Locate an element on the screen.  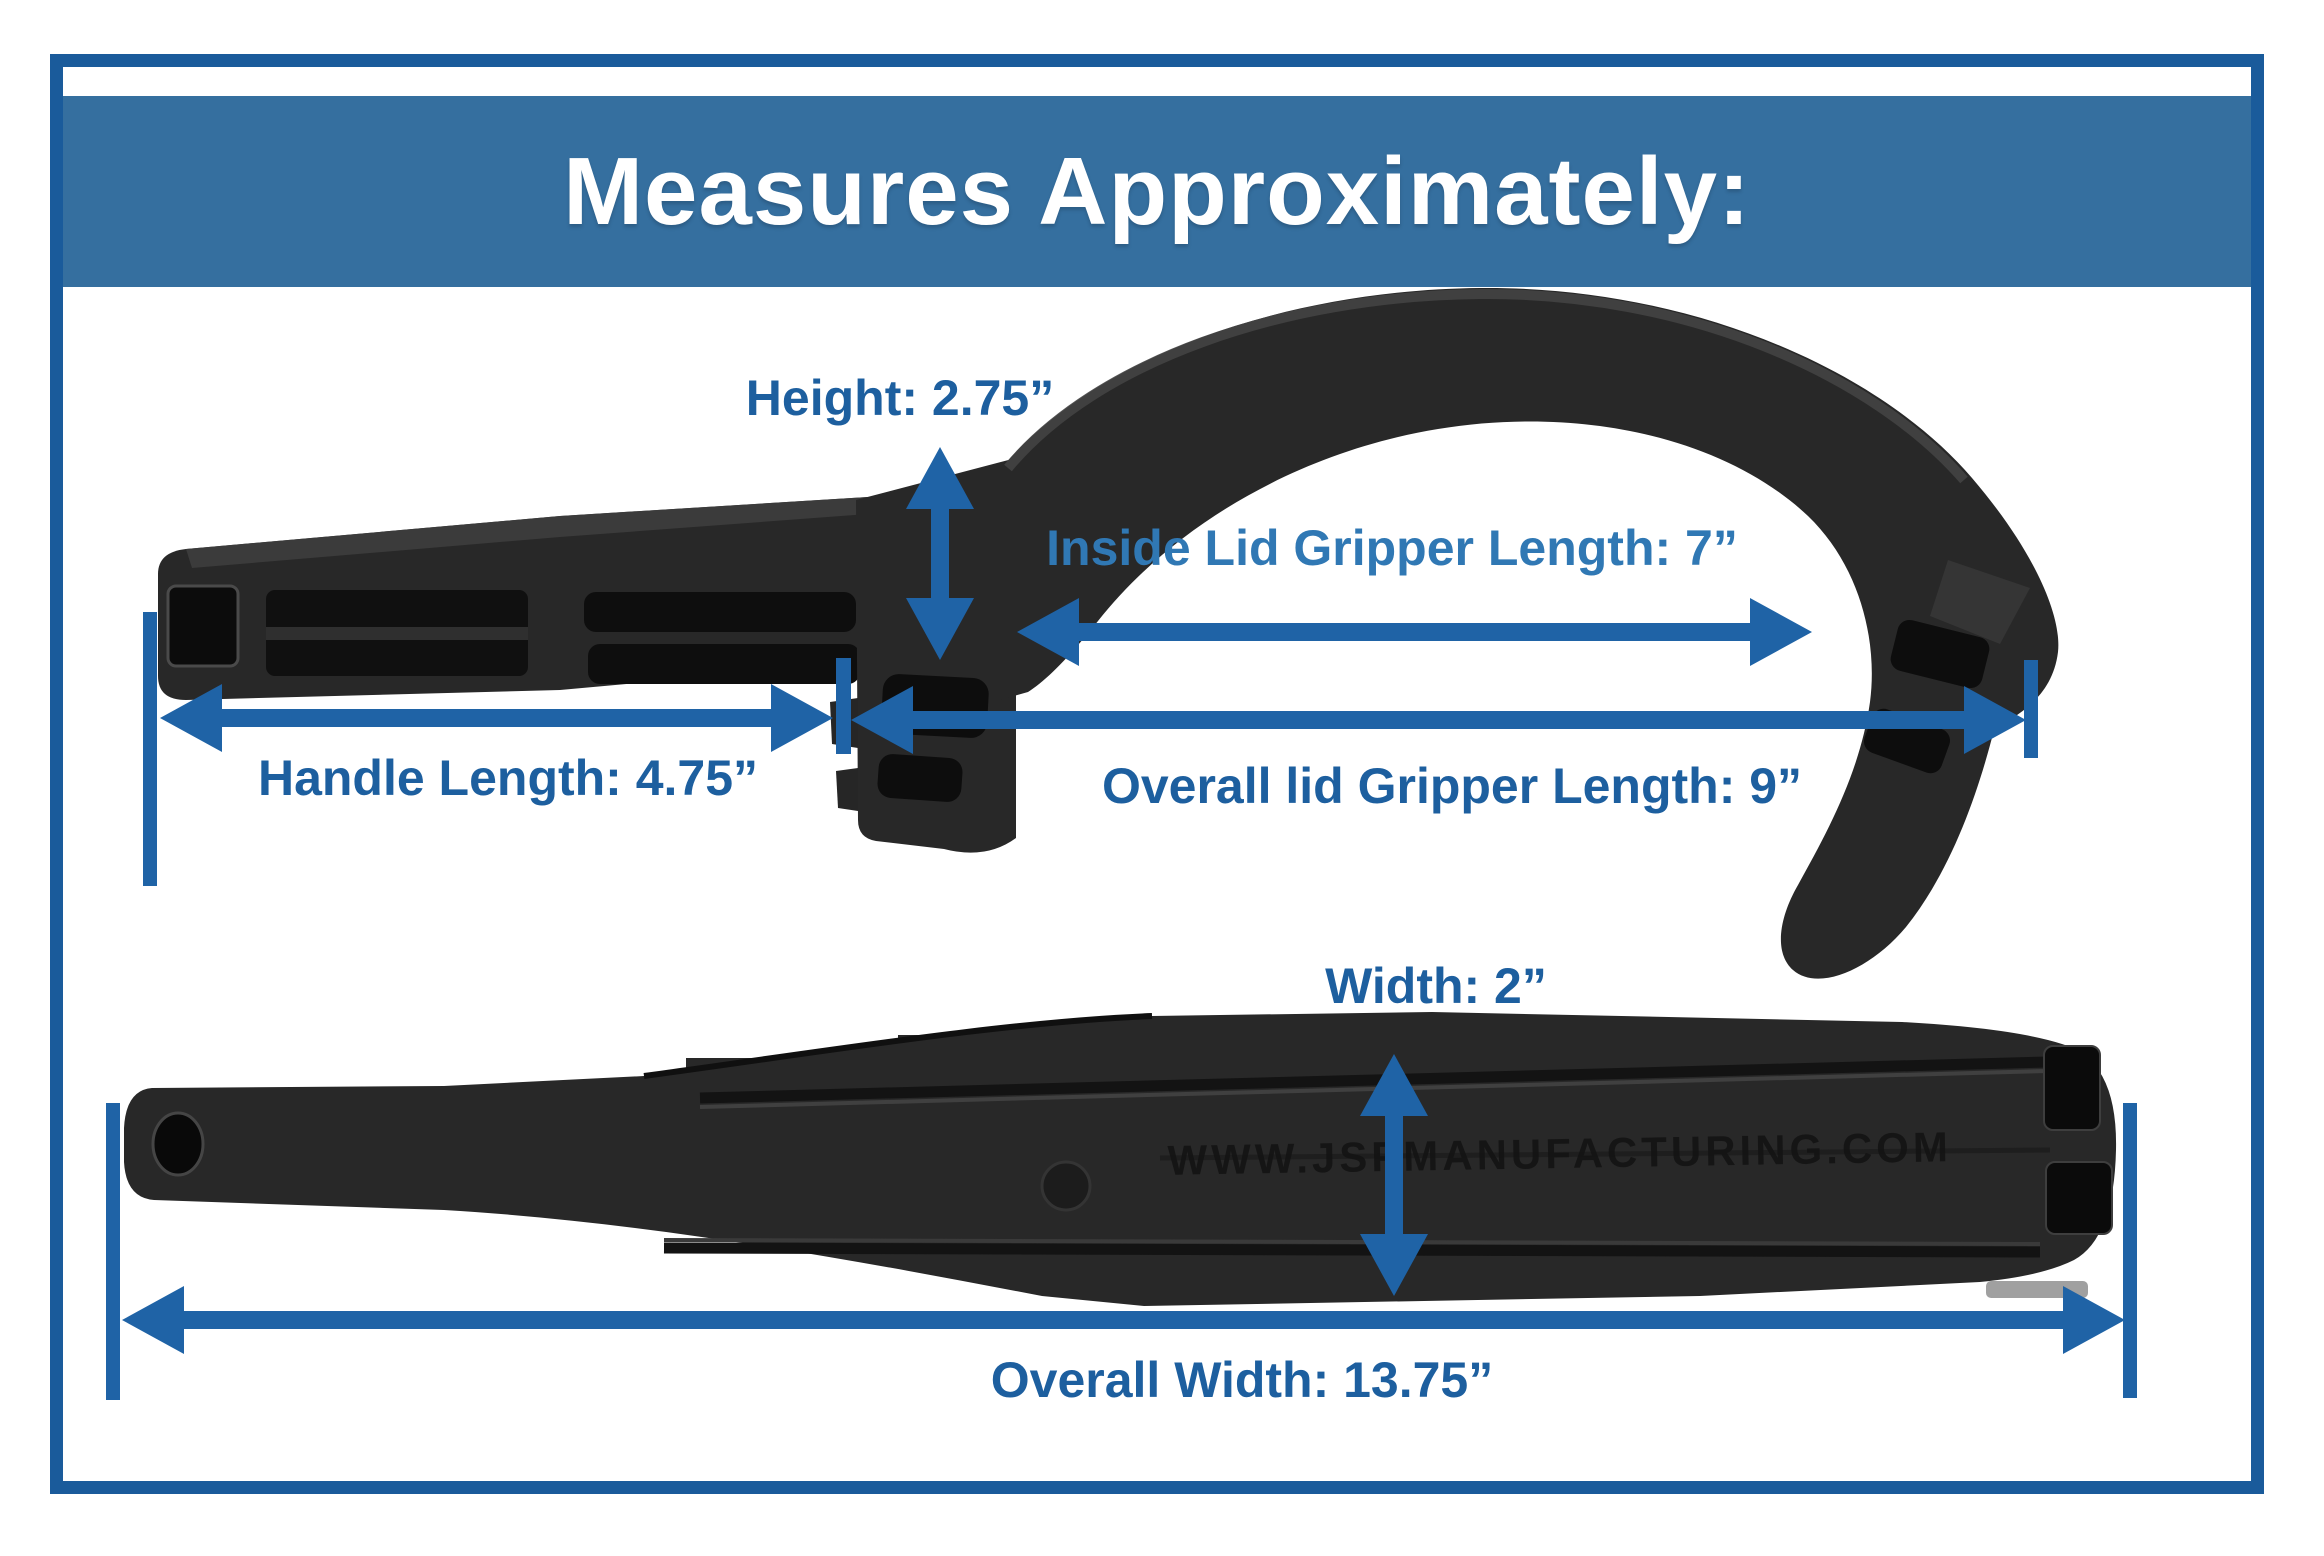
page-title: Measures Approximately: is located at coordinates (1157, 191).